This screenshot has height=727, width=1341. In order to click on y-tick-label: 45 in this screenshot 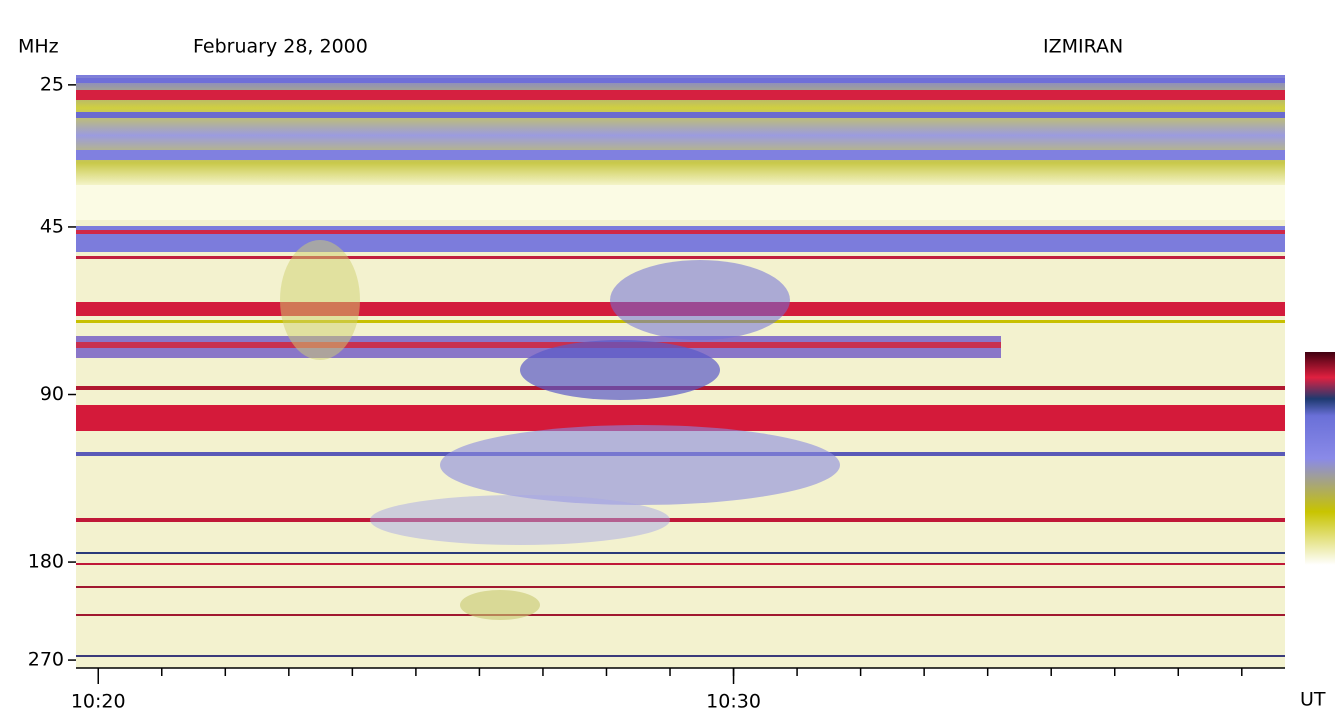, I will do `click(52, 226)`.